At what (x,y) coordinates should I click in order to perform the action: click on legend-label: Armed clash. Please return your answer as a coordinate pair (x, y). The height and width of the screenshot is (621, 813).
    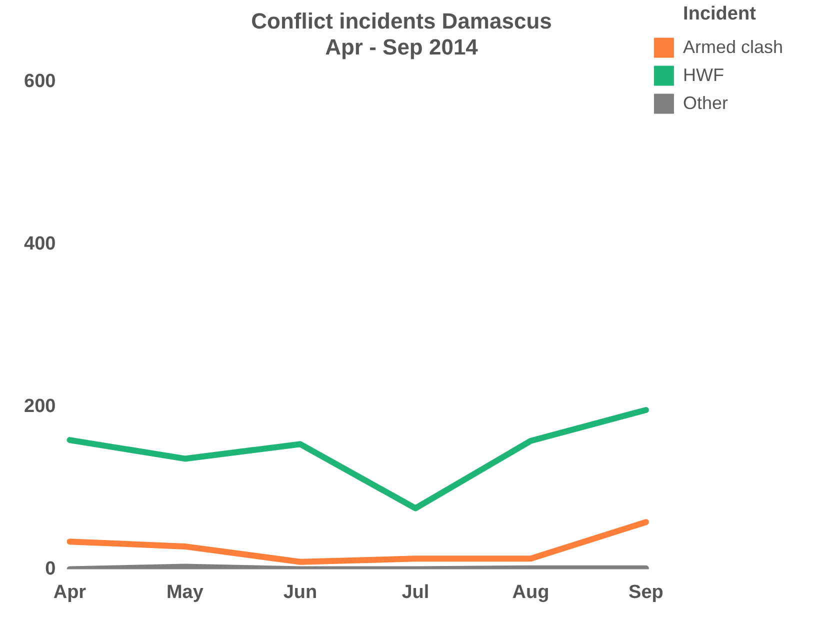
    Looking at the image, I should click on (733, 46).